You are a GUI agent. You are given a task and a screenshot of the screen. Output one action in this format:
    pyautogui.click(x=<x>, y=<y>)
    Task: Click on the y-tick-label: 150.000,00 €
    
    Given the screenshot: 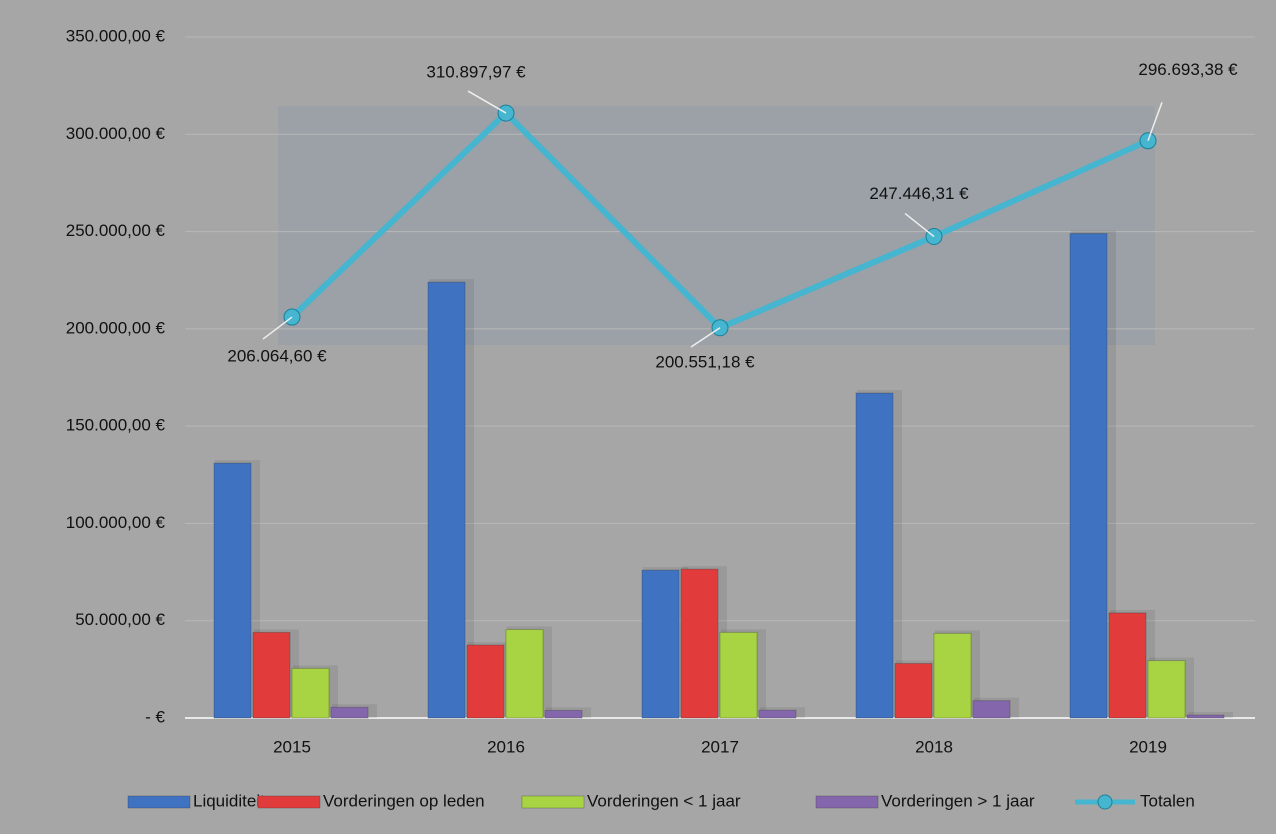 What is the action you would take?
    pyautogui.click(x=116, y=425)
    